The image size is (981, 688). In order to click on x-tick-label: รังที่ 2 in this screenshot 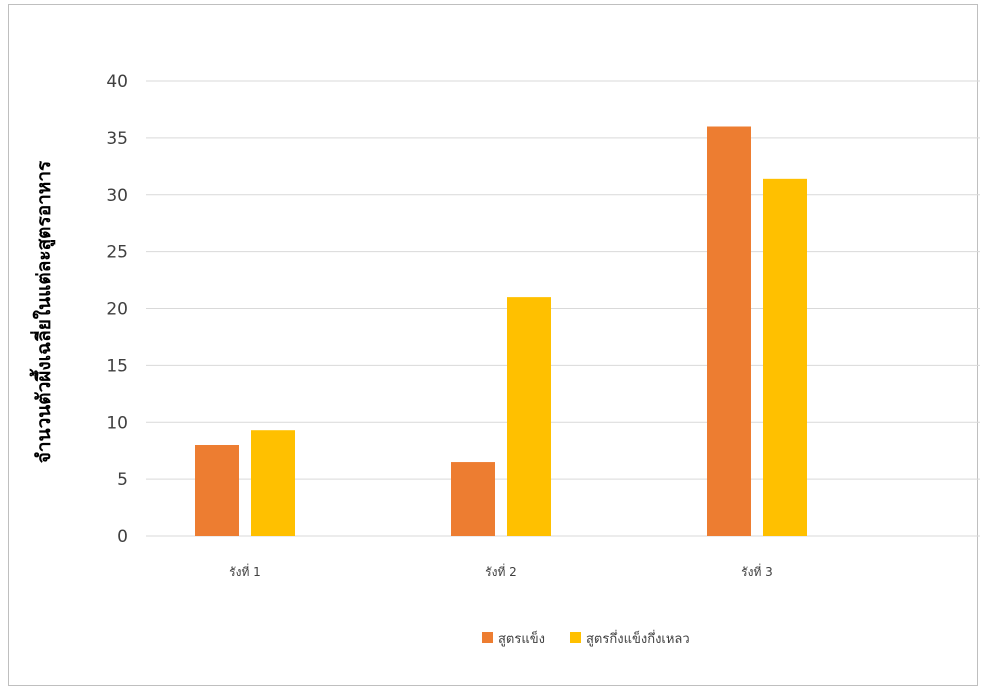, I will do `click(501, 571)`.